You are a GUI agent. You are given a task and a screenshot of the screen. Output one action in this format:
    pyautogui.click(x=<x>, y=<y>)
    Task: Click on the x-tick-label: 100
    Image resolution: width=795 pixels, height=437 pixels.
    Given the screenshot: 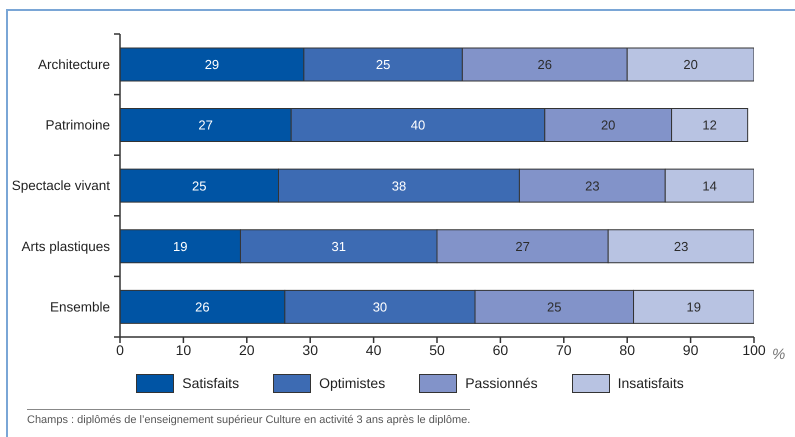 What is the action you would take?
    pyautogui.click(x=754, y=350)
    